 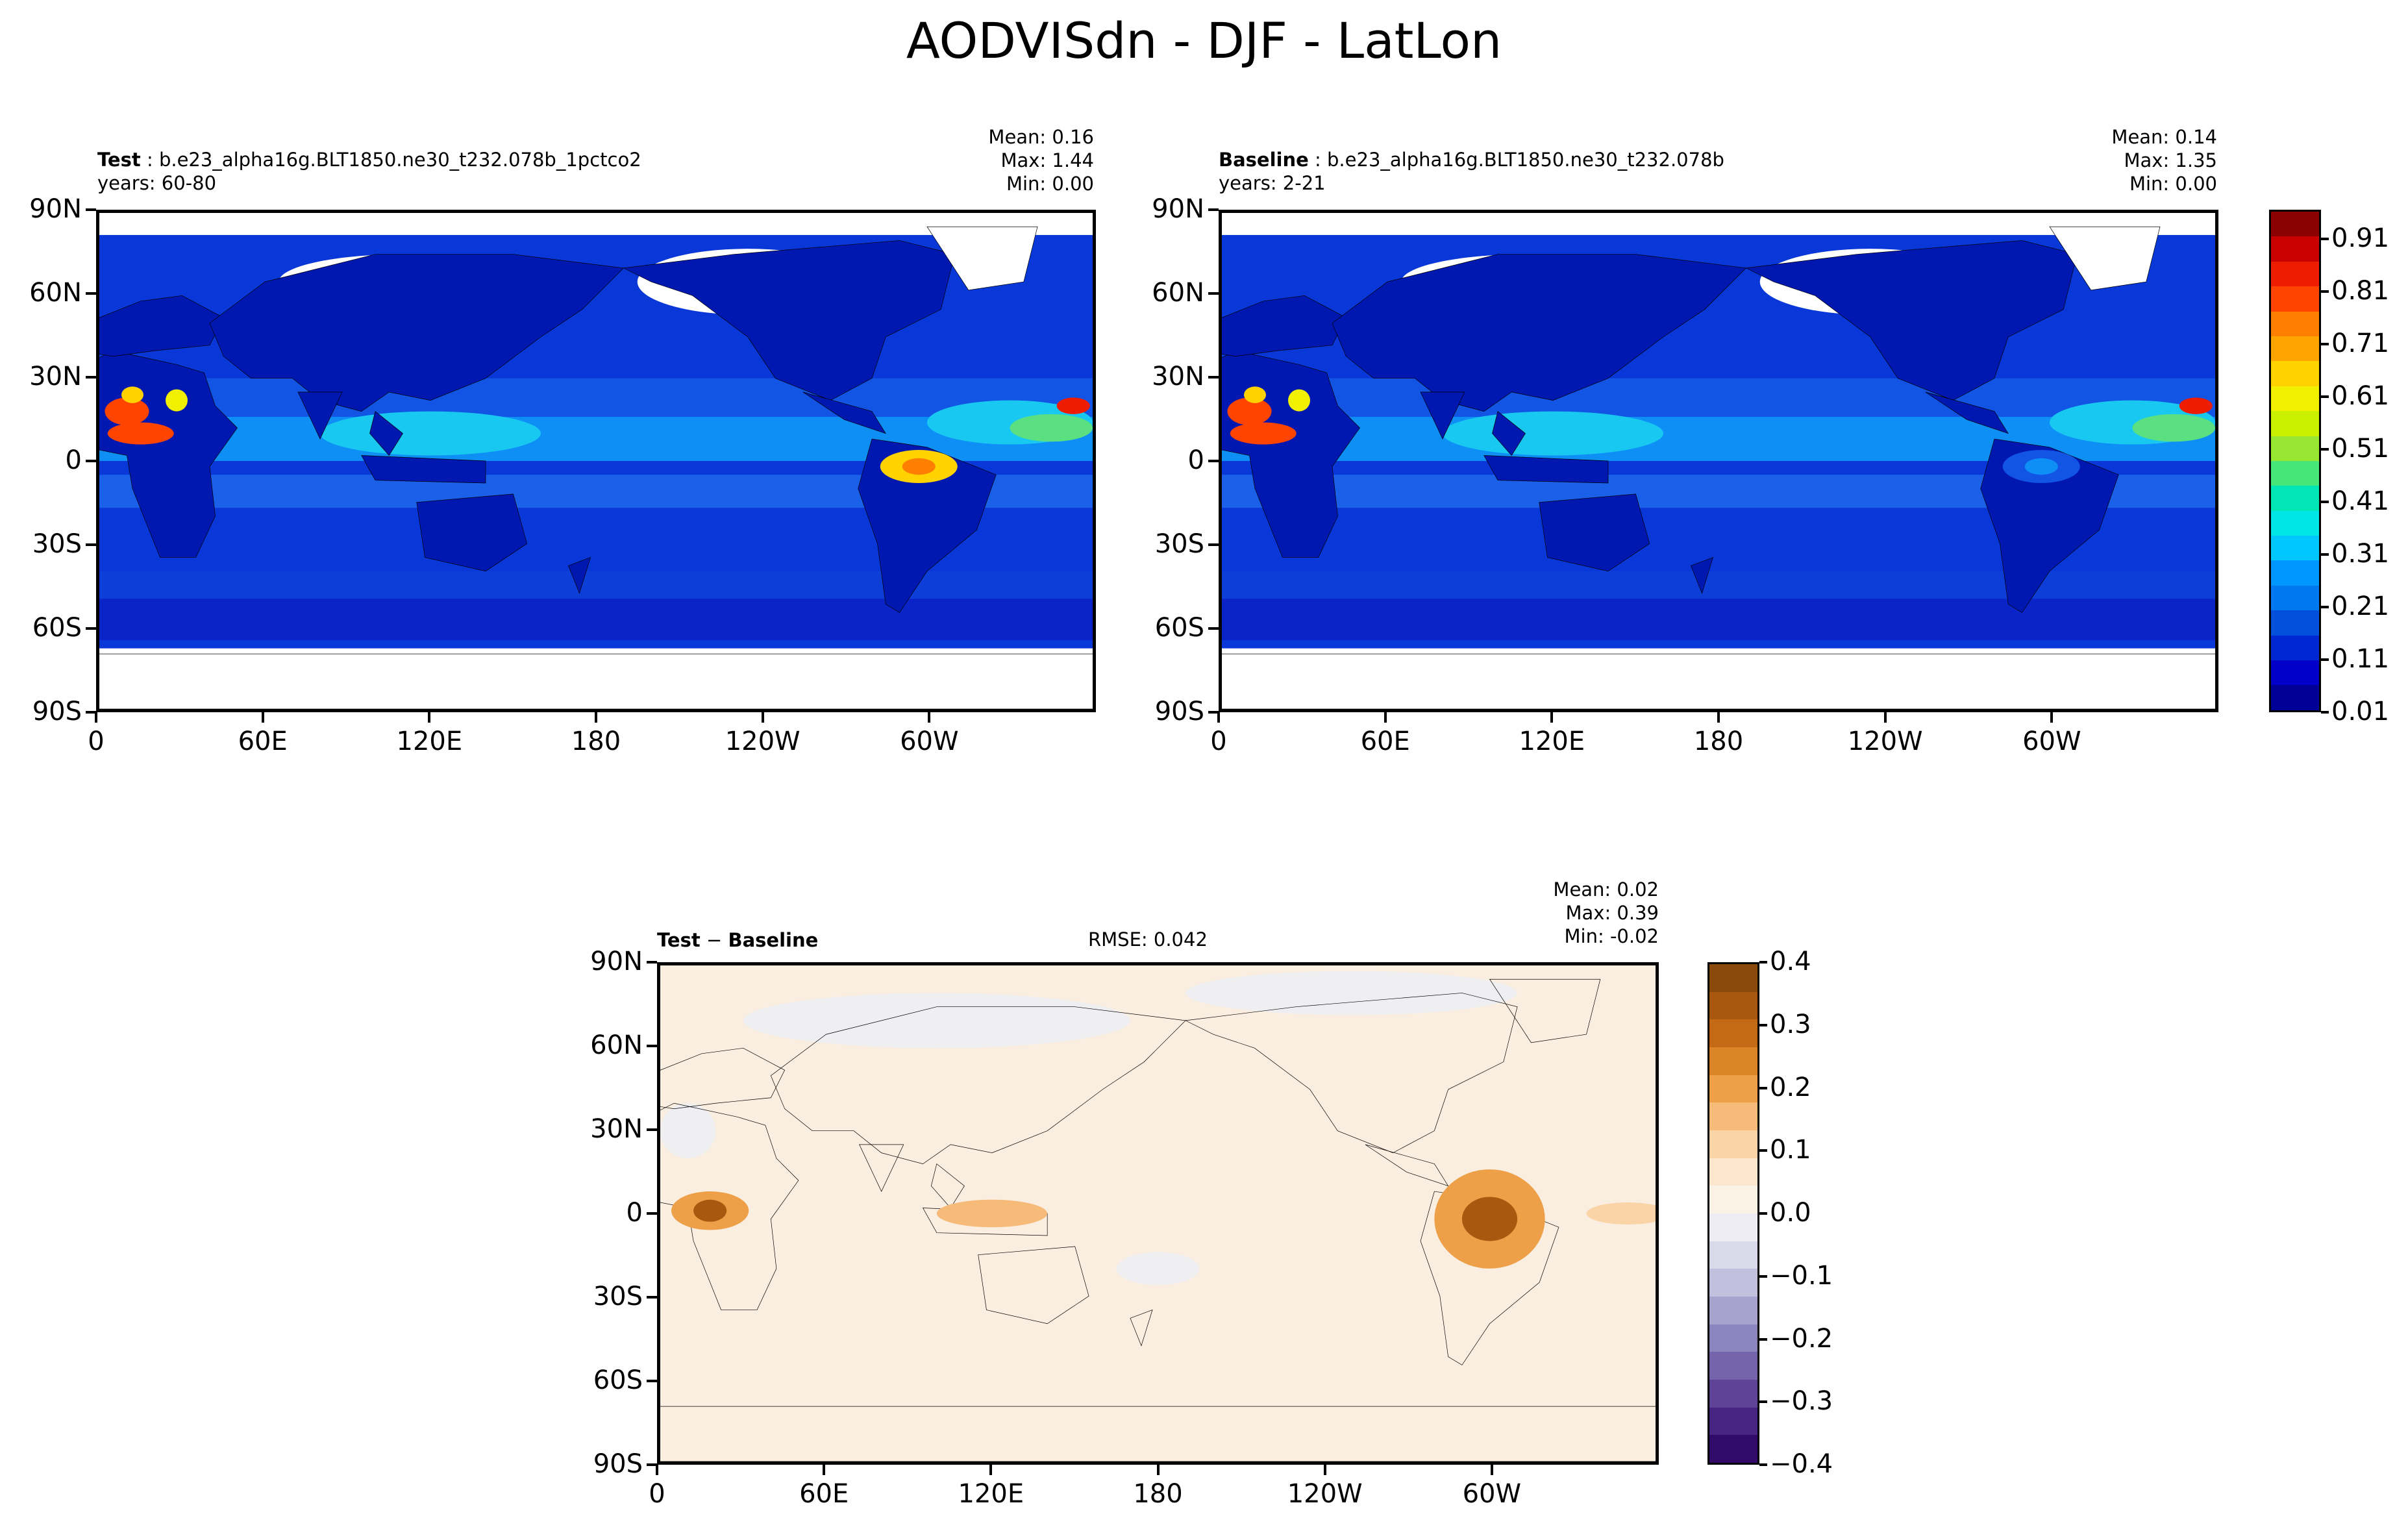 What do you see at coordinates (1718, 461) in the screenshot?
I see `baseline-map-svg` at bounding box center [1718, 461].